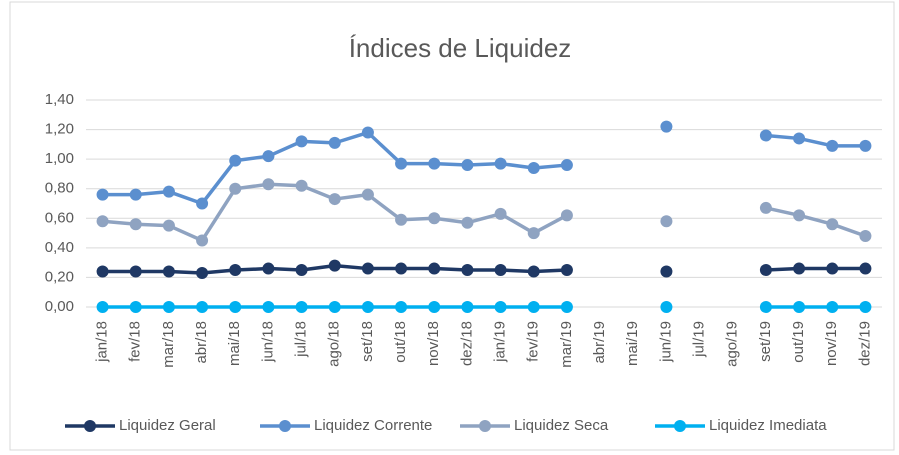  What do you see at coordinates (168, 344) in the screenshot?
I see `x-tick-label: mar/18` at bounding box center [168, 344].